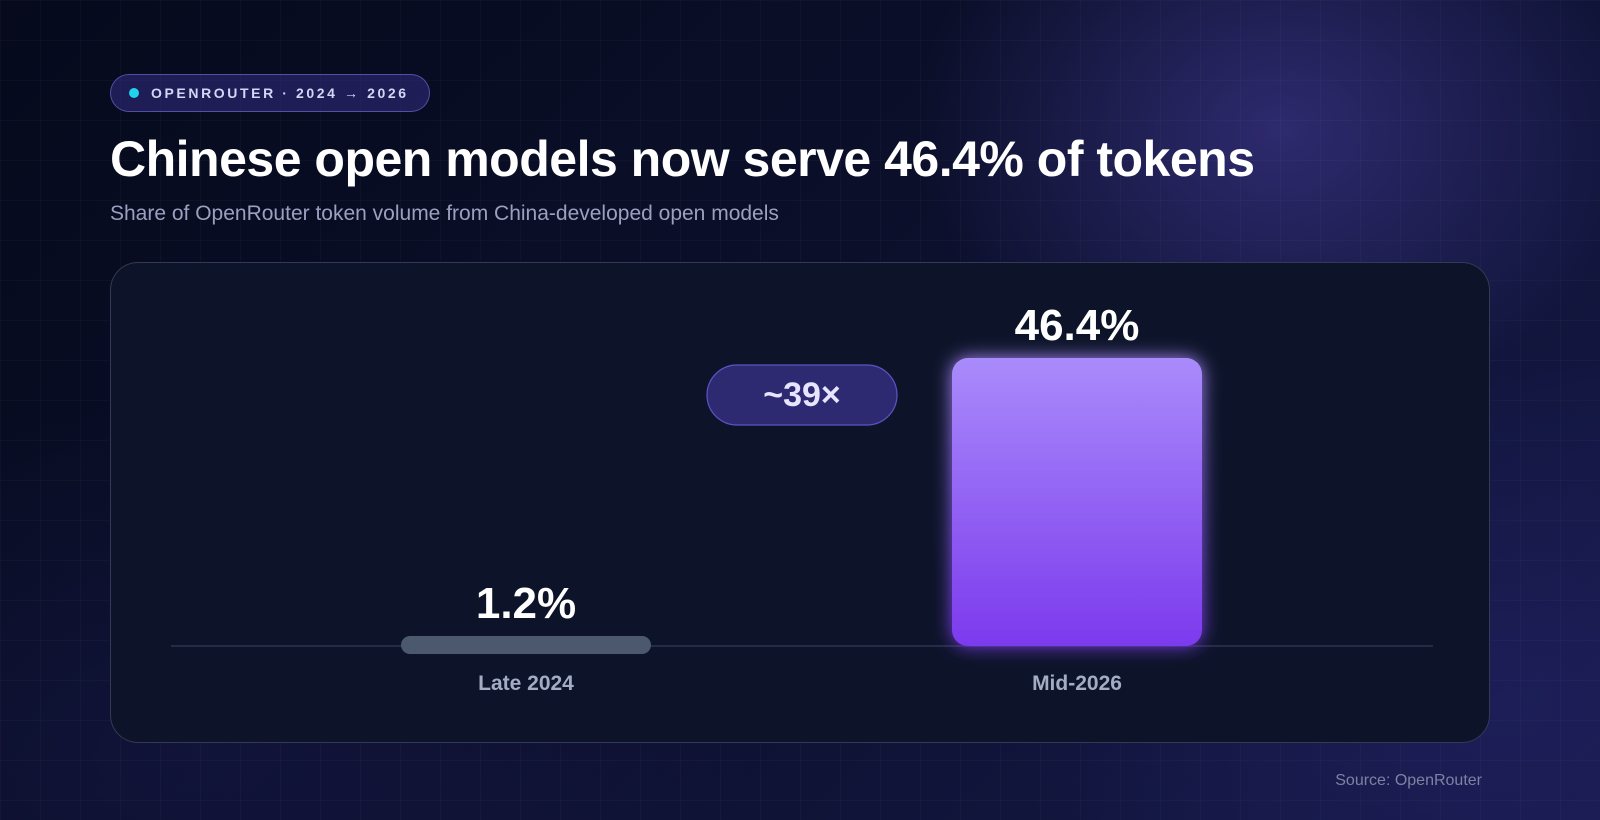 Image resolution: width=1600 pixels, height=820 pixels. Describe the element at coordinates (526, 645) in the screenshot. I see `bar-late-2024` at that location.